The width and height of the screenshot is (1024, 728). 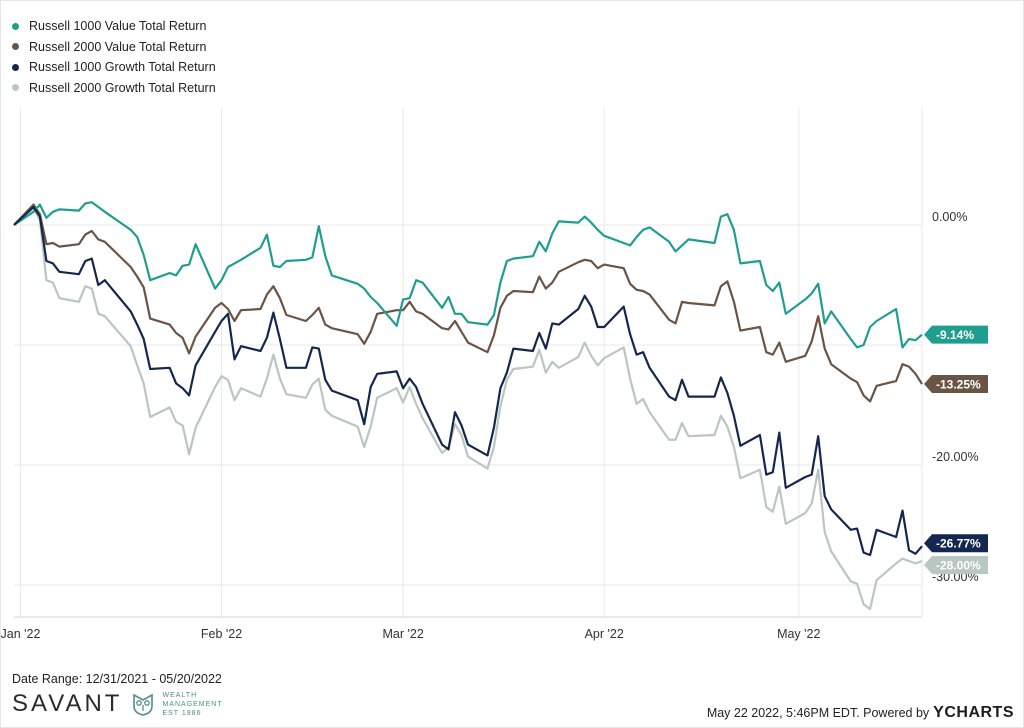 What do you see at coordinates (21, 634) in the screenshot?
I see `x-tick-label: Jan '22` at bounding box center [21, 634].